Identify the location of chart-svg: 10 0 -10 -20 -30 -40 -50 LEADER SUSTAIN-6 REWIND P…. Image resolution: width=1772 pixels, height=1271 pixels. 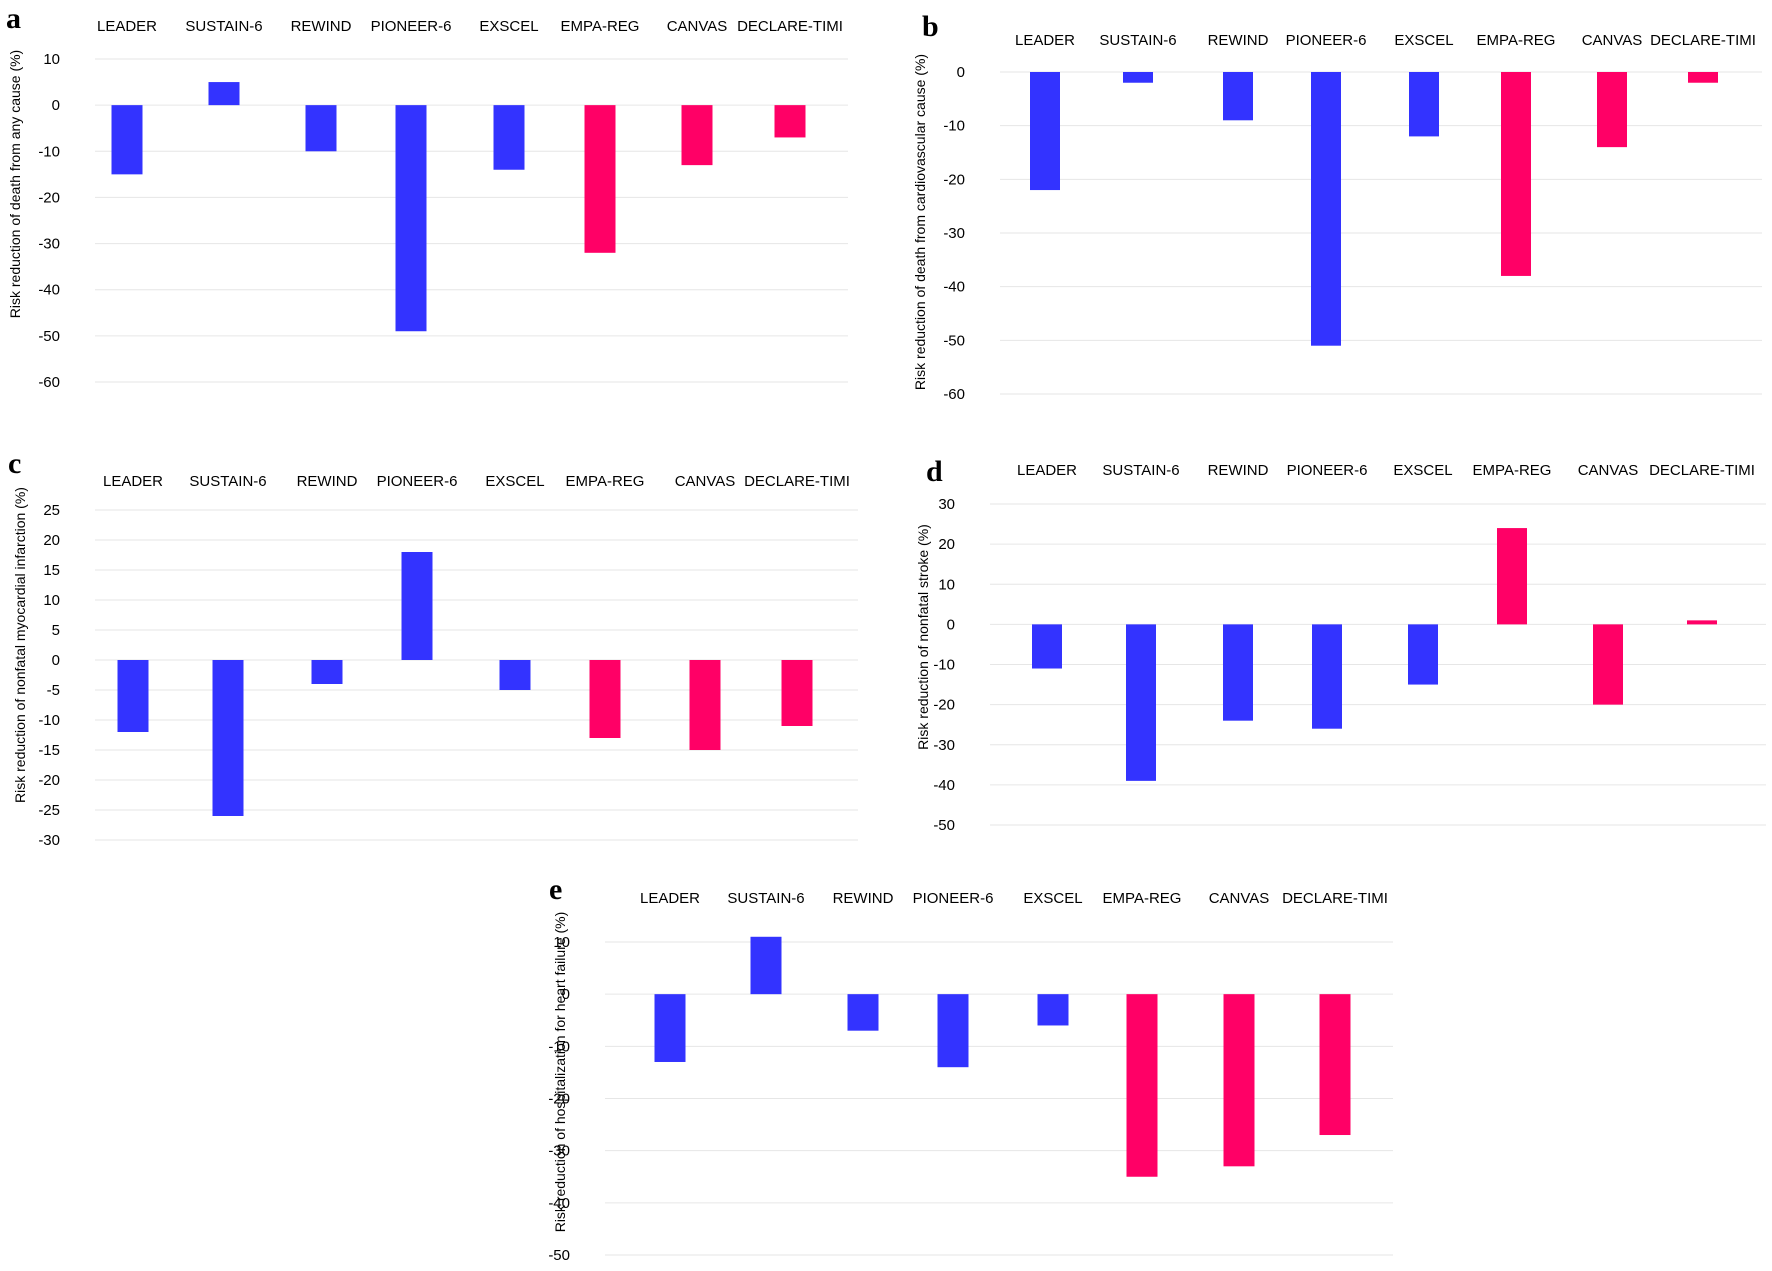
(970, 1077).